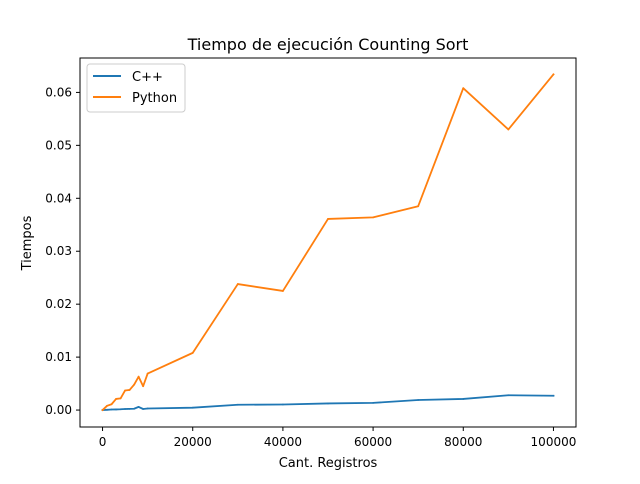  I want to click on x-tick-label: 40000, so click(283, 442).